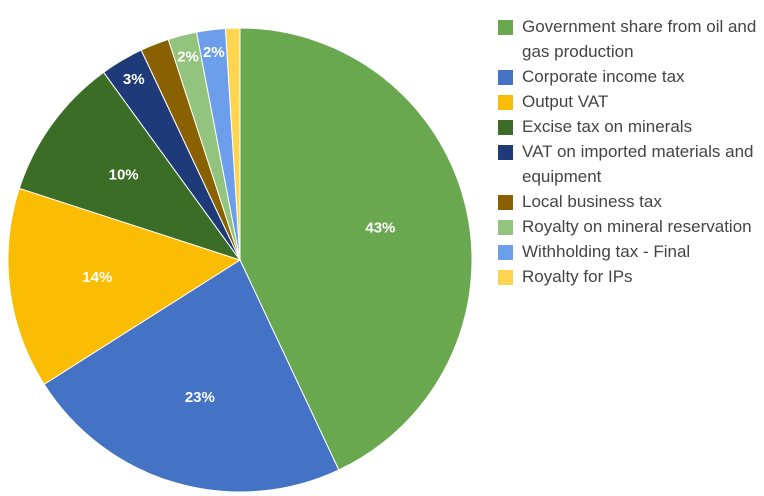  I want to click on legend-label: VAT on imported materials and equipment, so click(638, 164).